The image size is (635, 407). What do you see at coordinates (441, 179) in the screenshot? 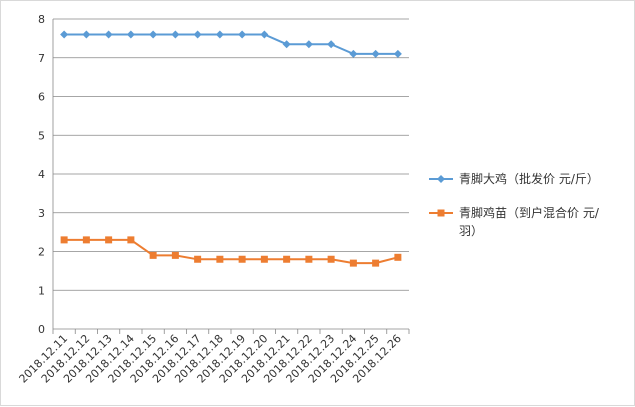
I see `legend-marker-diamond` at bounding box center [441, 179].